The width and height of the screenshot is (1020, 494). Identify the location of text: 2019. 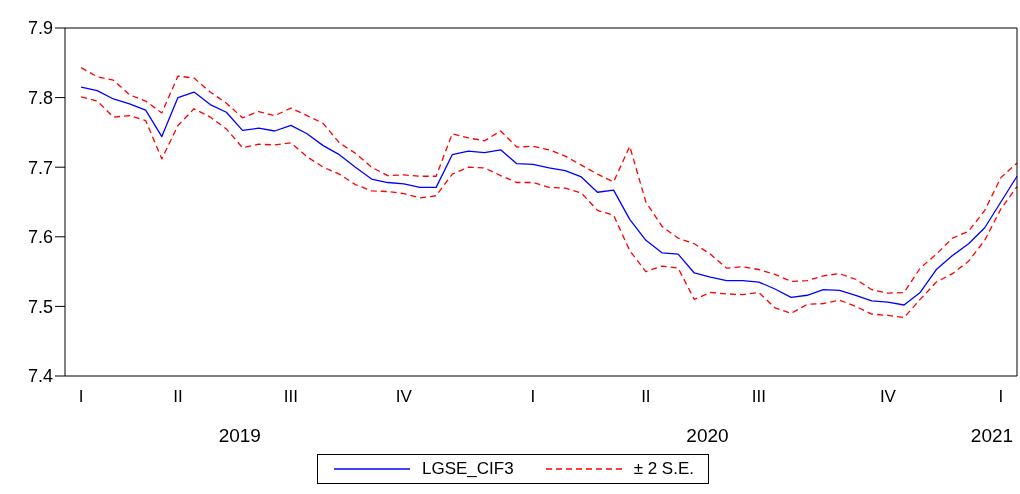
(239, 435).